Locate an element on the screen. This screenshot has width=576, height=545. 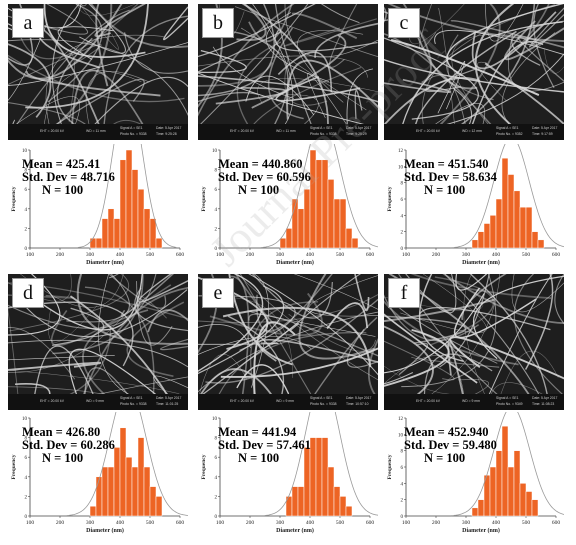
stat-sd: Std. Dev = 60.596 is located at coordinates (264, 177).